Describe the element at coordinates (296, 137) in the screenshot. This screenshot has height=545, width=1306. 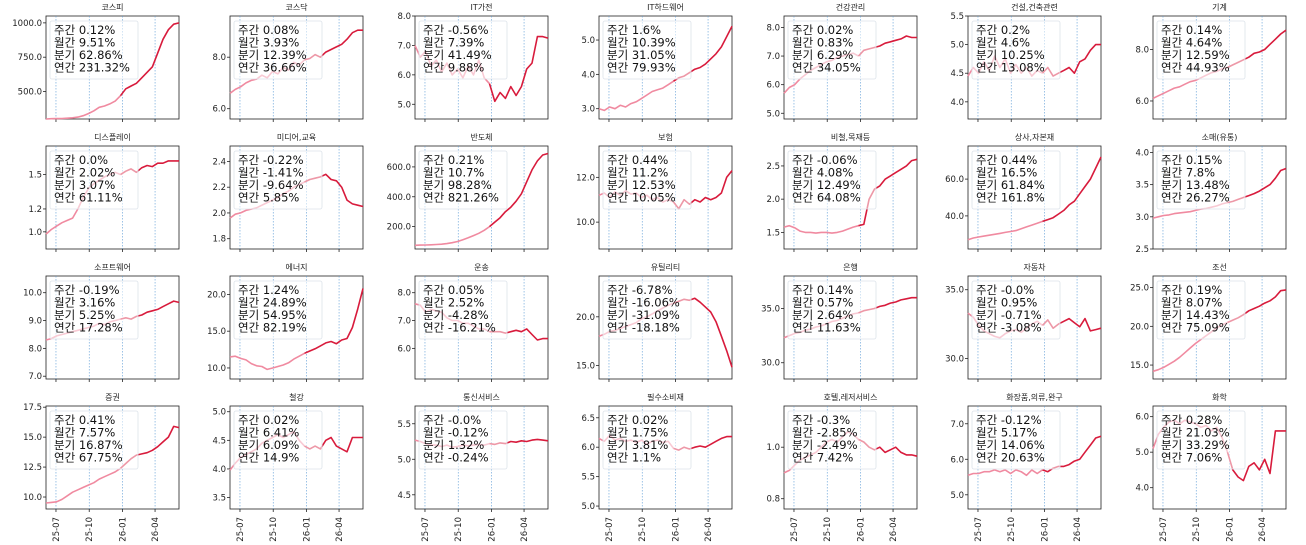
I see `chart-title: 미디어,교육` at that location.